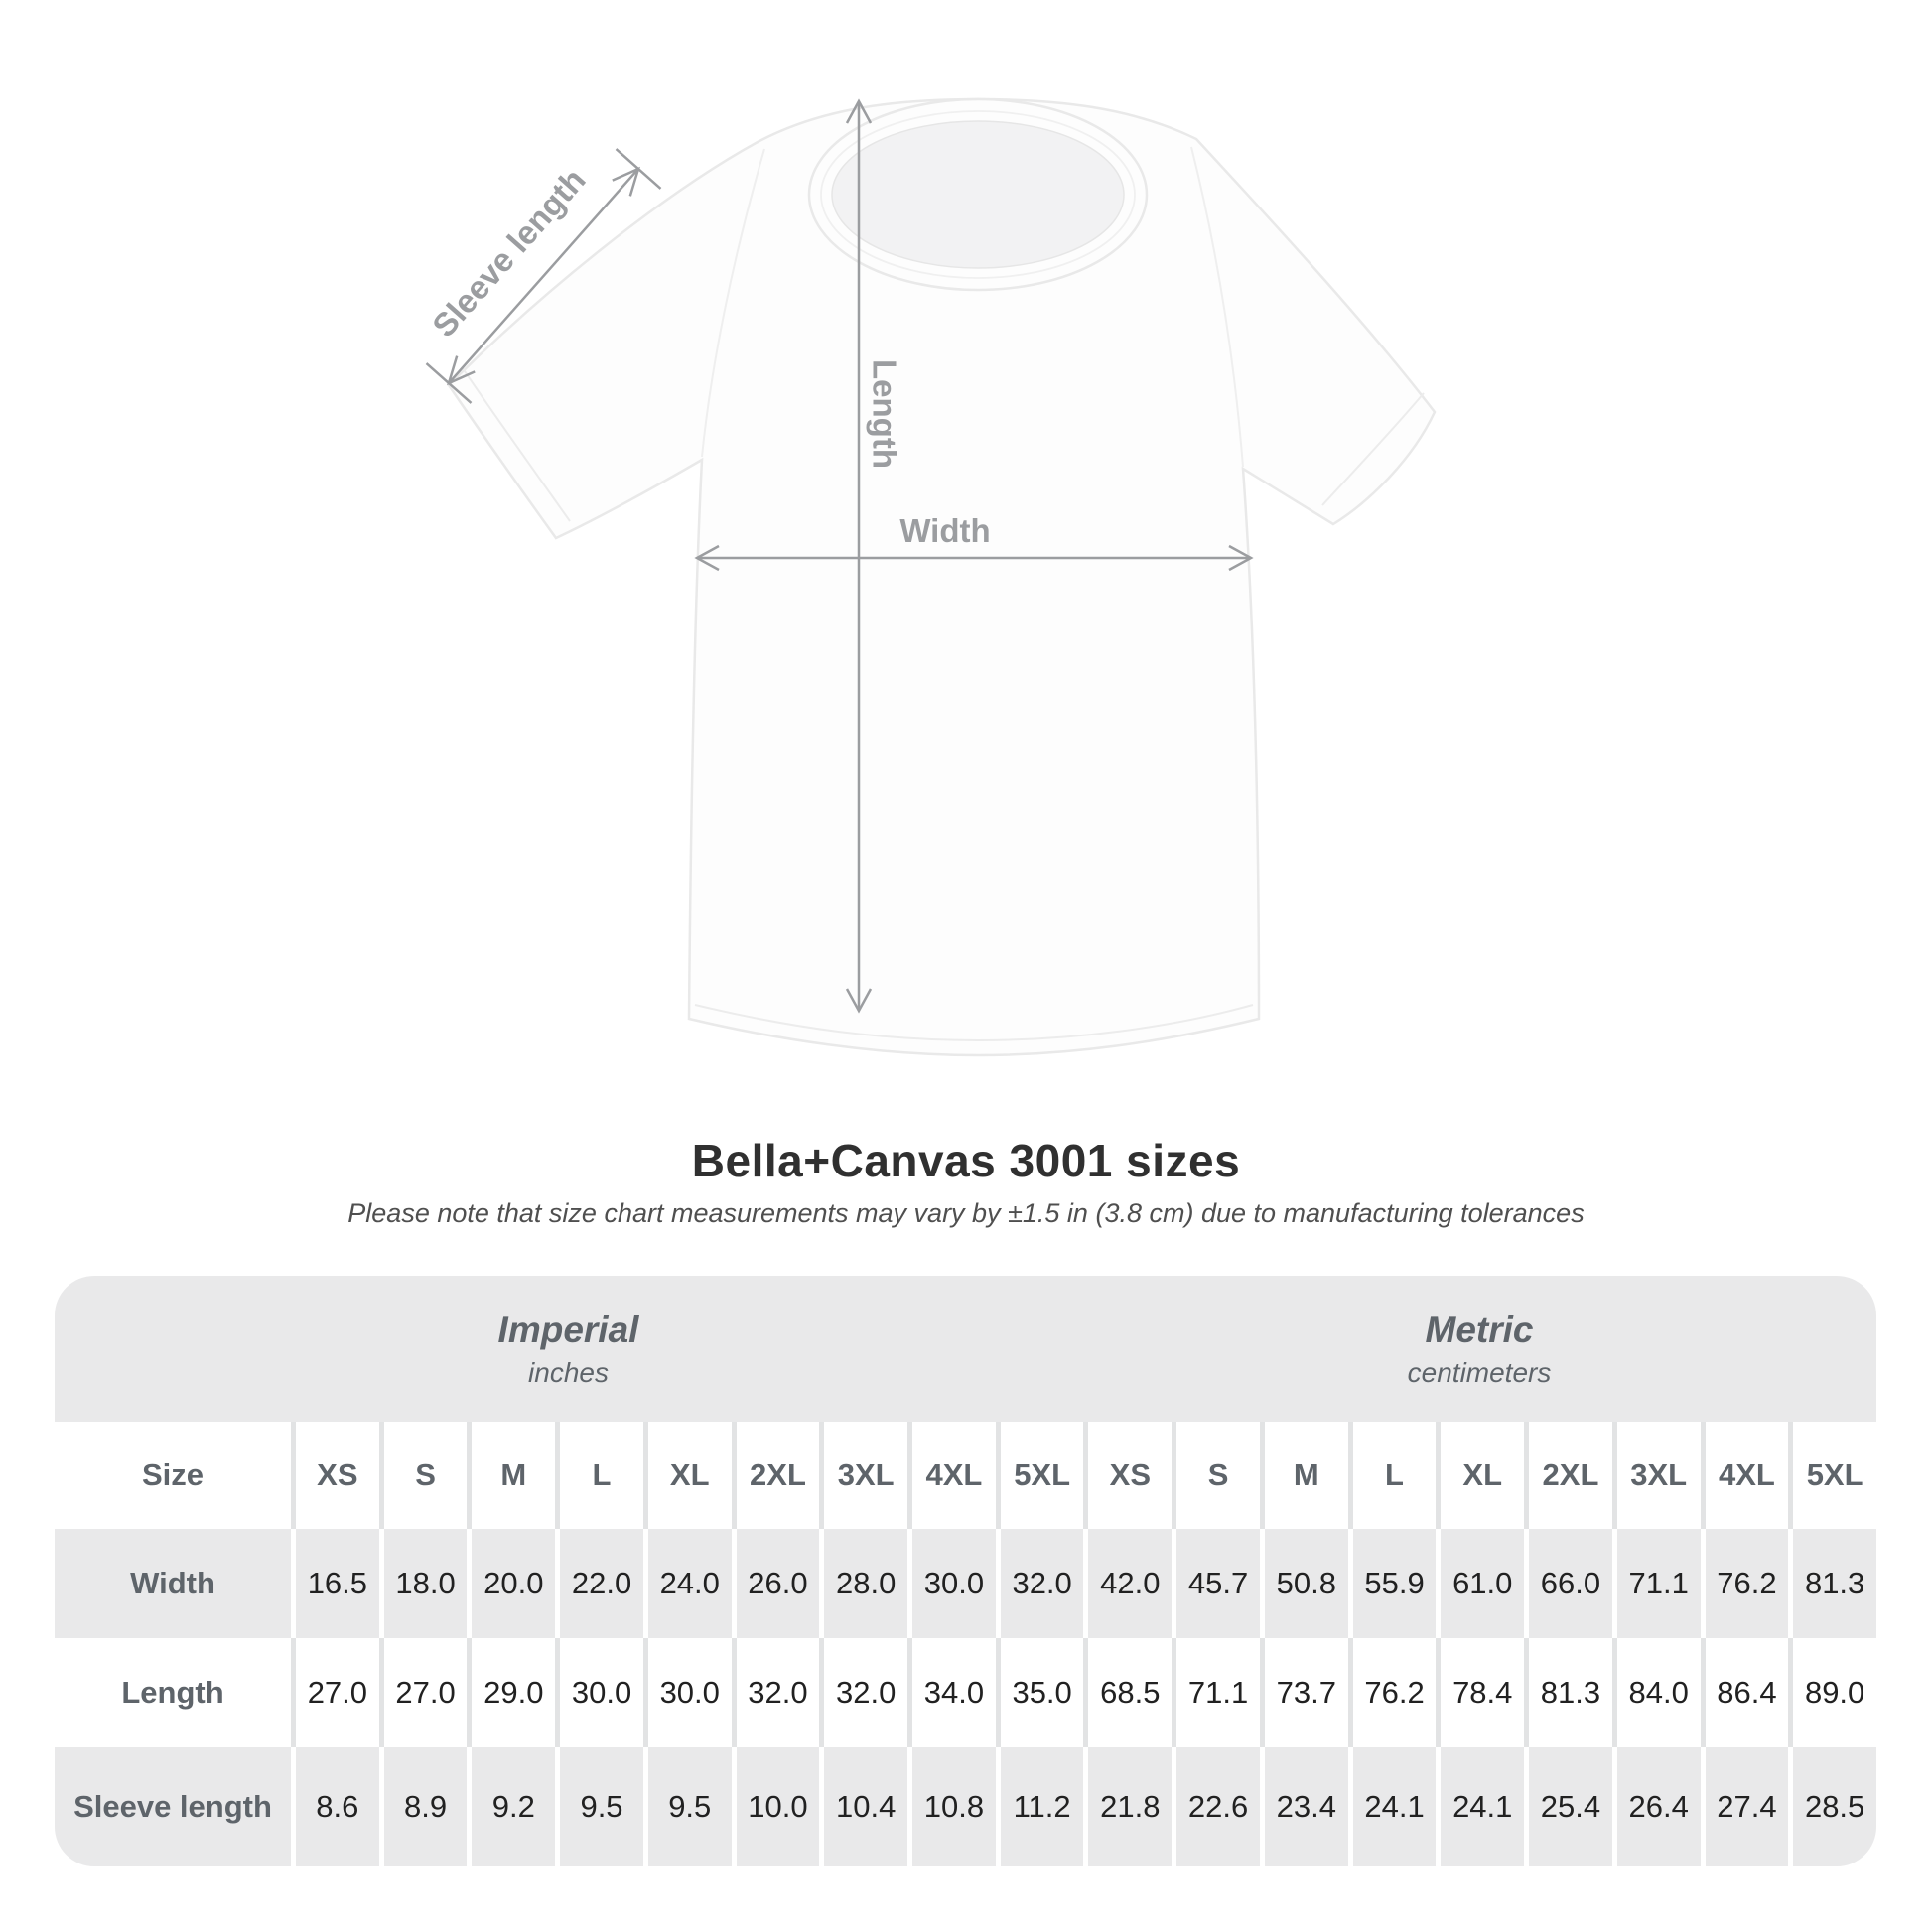 The image size is (1932, 1932). Describe the element at coordinates (1480, 1372) in the screenshot. I see `metric-sublabel: centimeters` at that location.